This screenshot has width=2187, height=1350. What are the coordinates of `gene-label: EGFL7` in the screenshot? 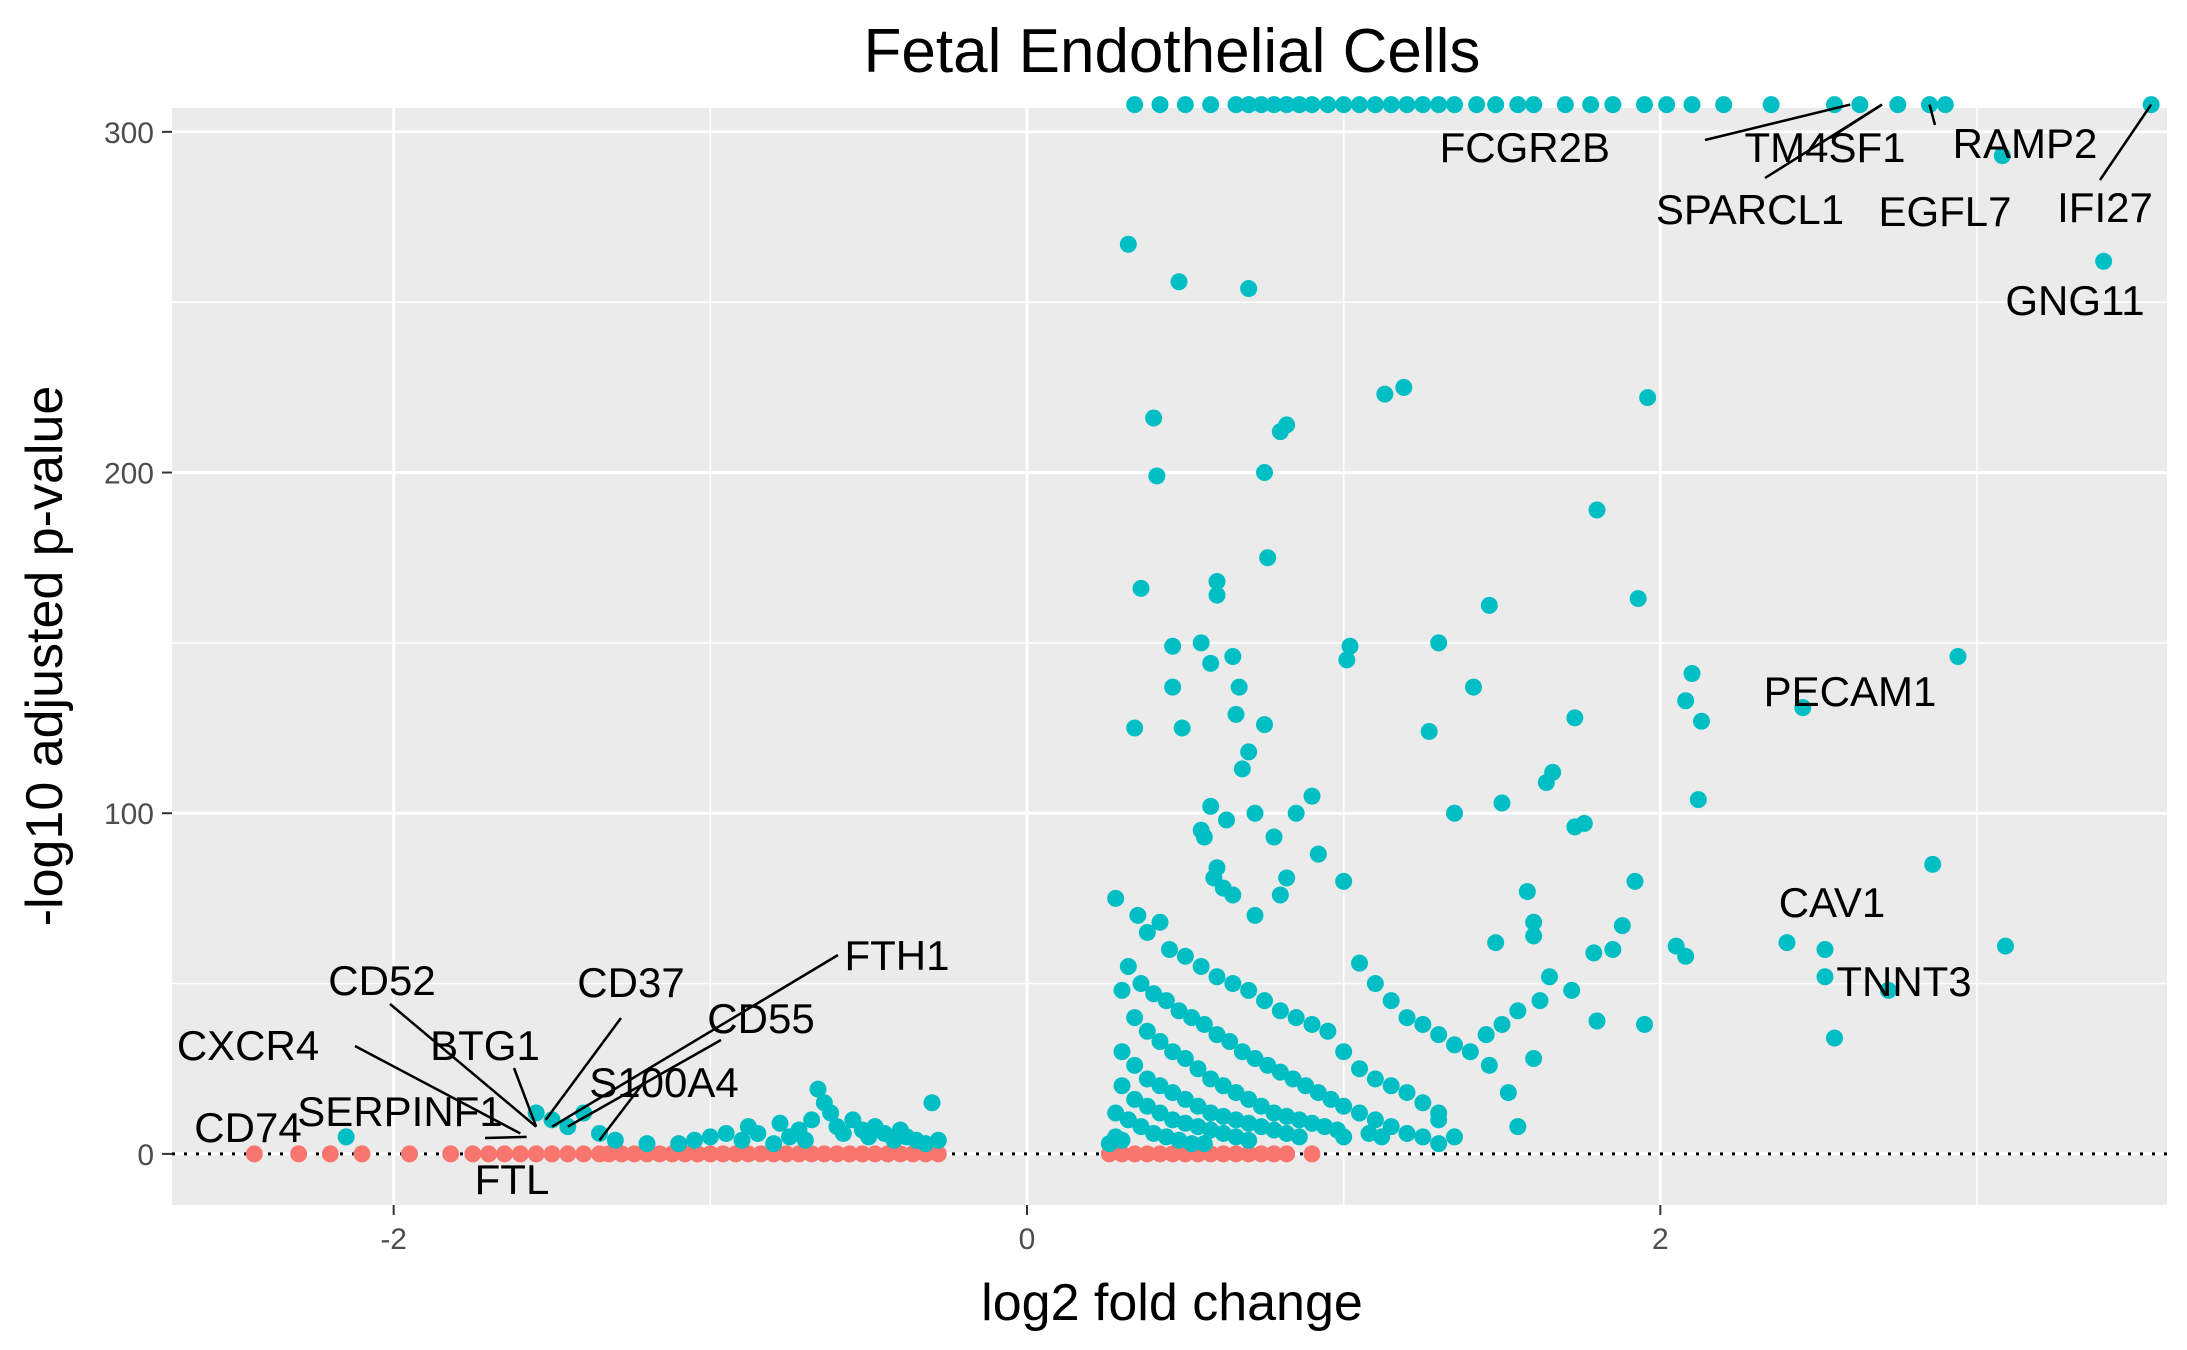 It's located at (1944, 211).